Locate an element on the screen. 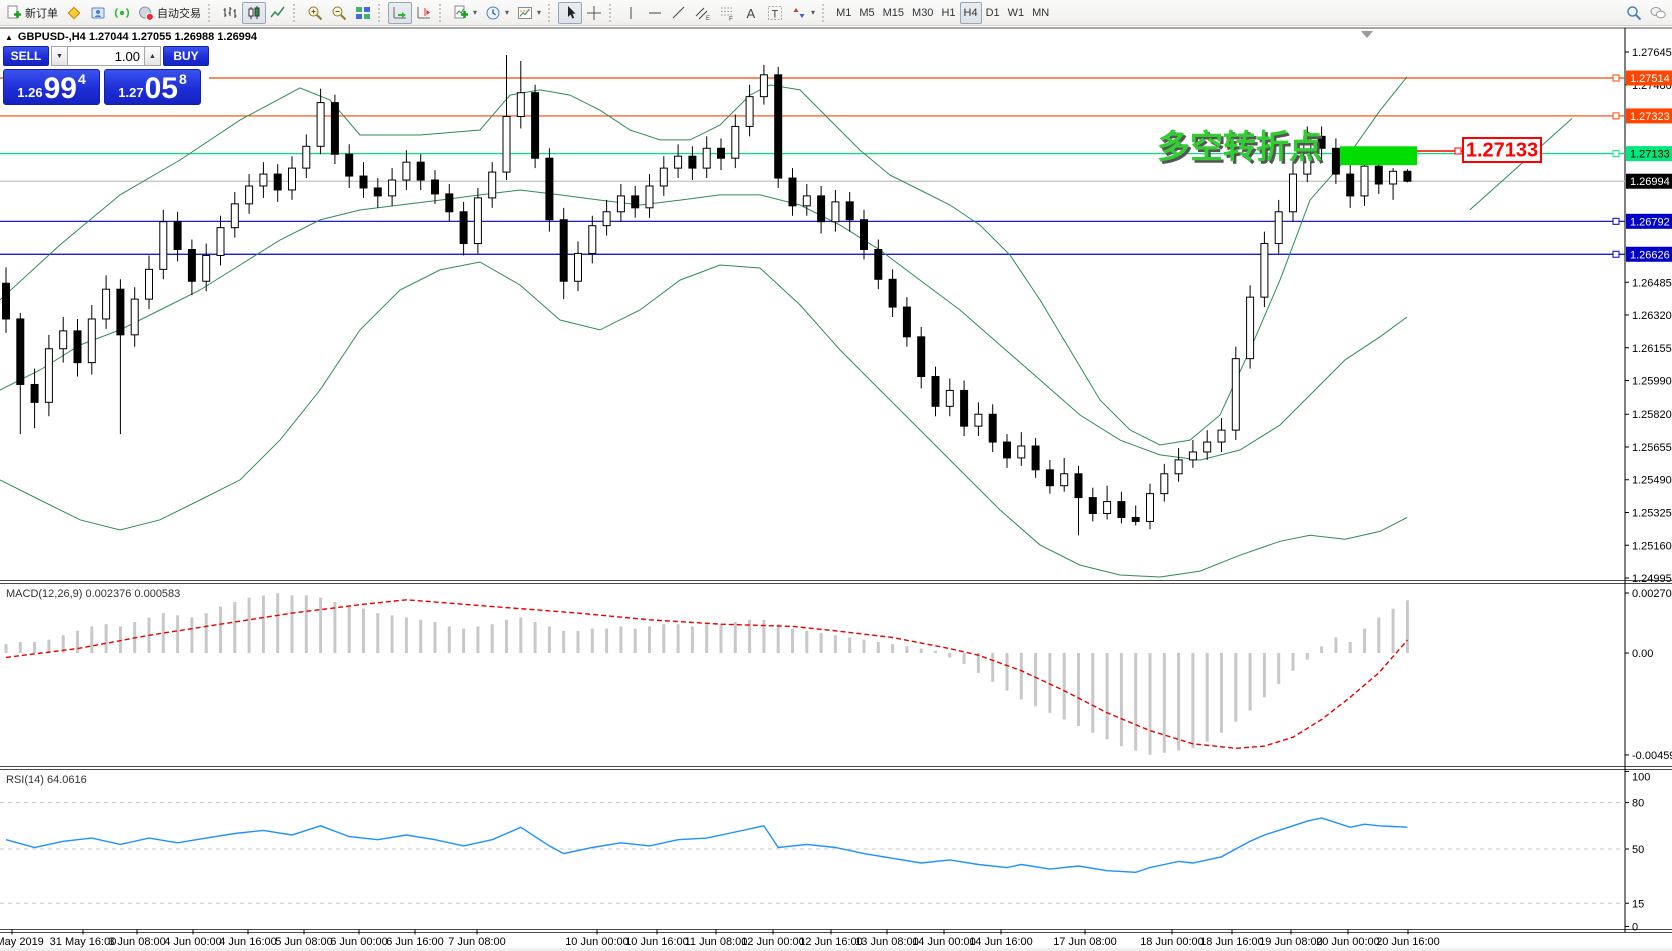  zoom-in-button is located at coordinates (315, 13).